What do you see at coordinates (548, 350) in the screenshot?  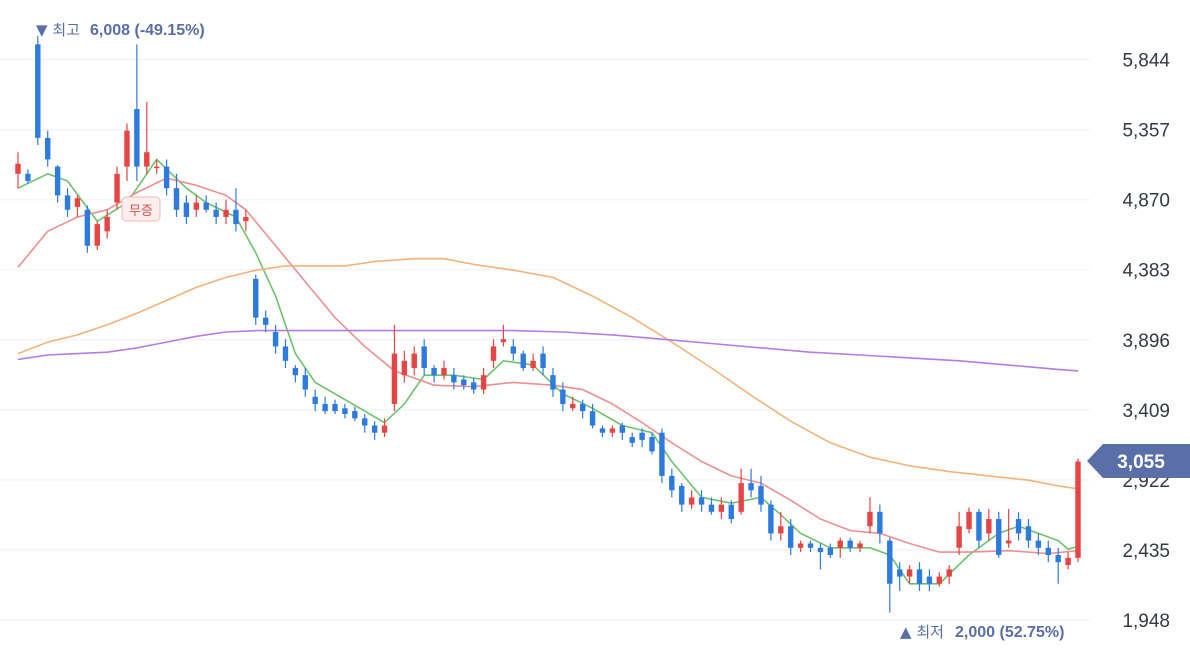 I see `moving-average-line` at bounding box center [548, 350].